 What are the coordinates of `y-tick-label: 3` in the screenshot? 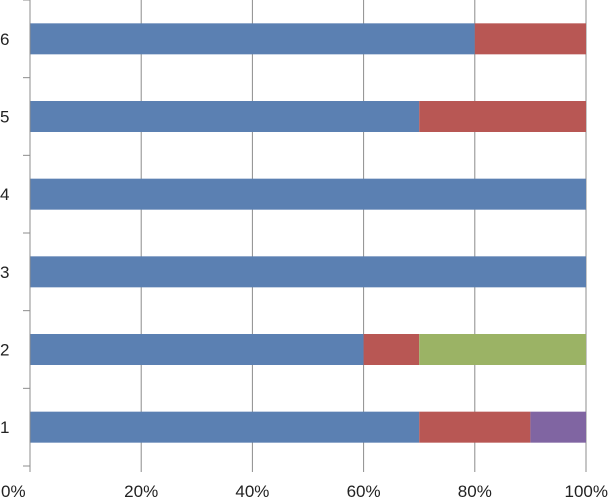 It's located at (4, 272).